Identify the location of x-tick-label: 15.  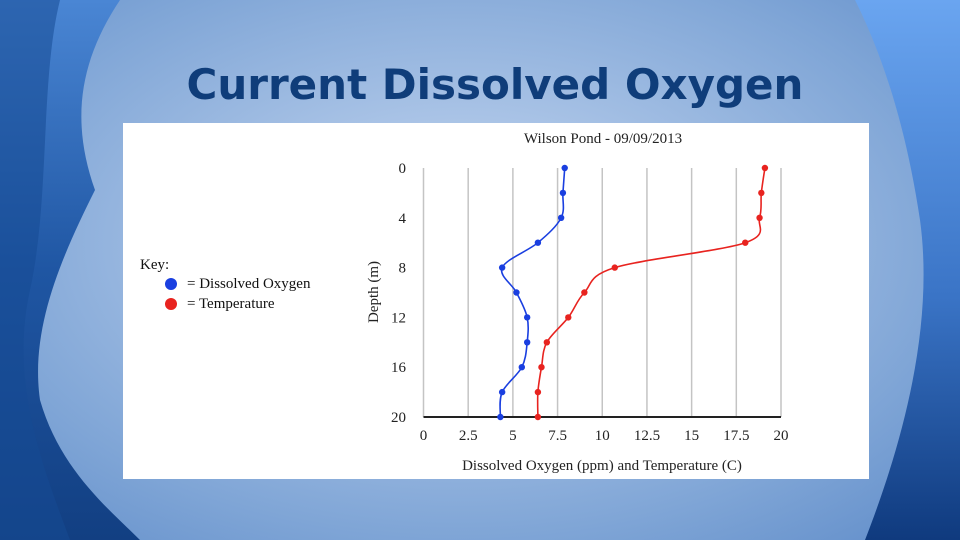
(691, 436).